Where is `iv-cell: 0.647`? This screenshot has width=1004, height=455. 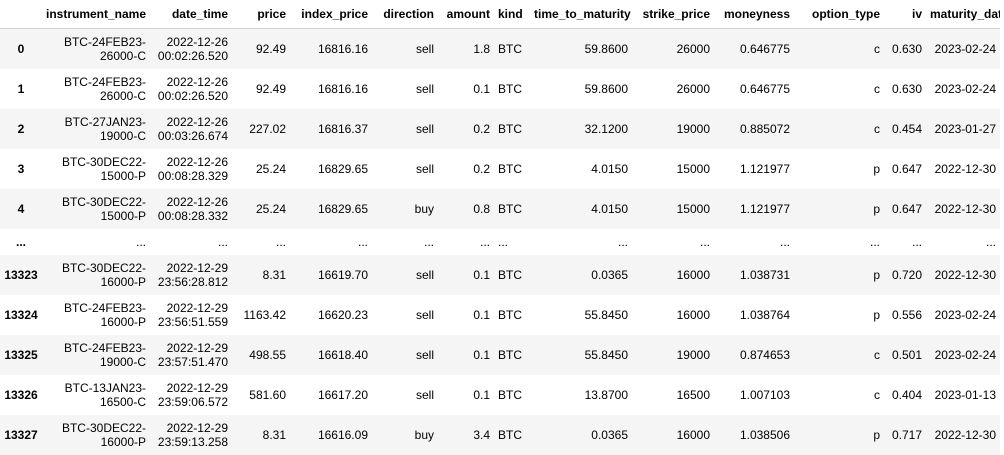 iv-cell: 0.647 is located at coordinates (906, 168).